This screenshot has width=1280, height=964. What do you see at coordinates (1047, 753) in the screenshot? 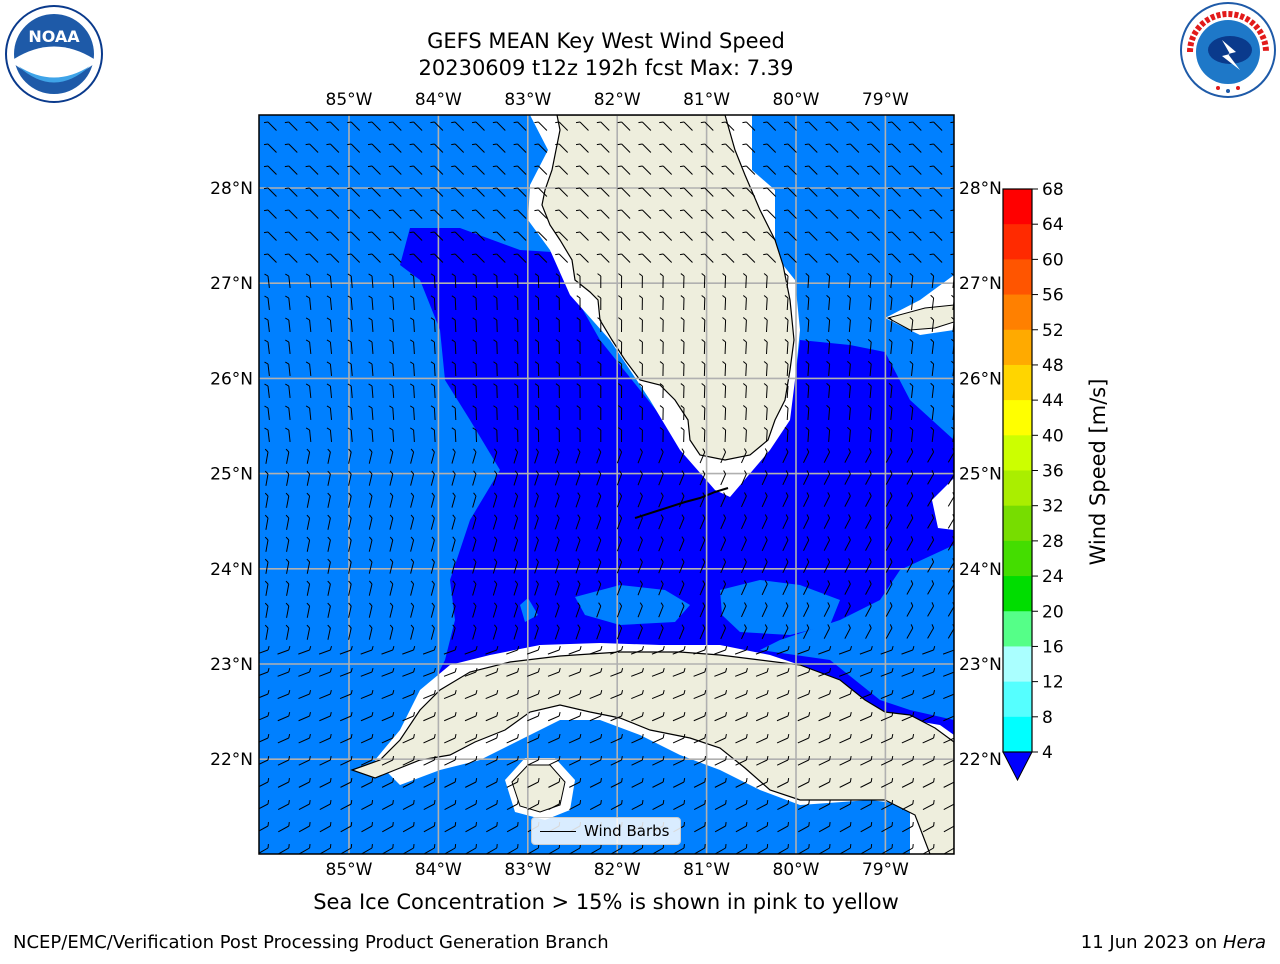
I see `colorbar-tick-label: 4` at bounding box center [1047, 753].